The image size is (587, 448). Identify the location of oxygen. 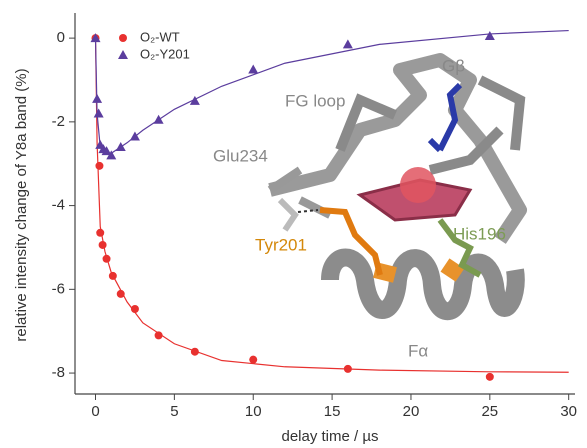
(418, 185).